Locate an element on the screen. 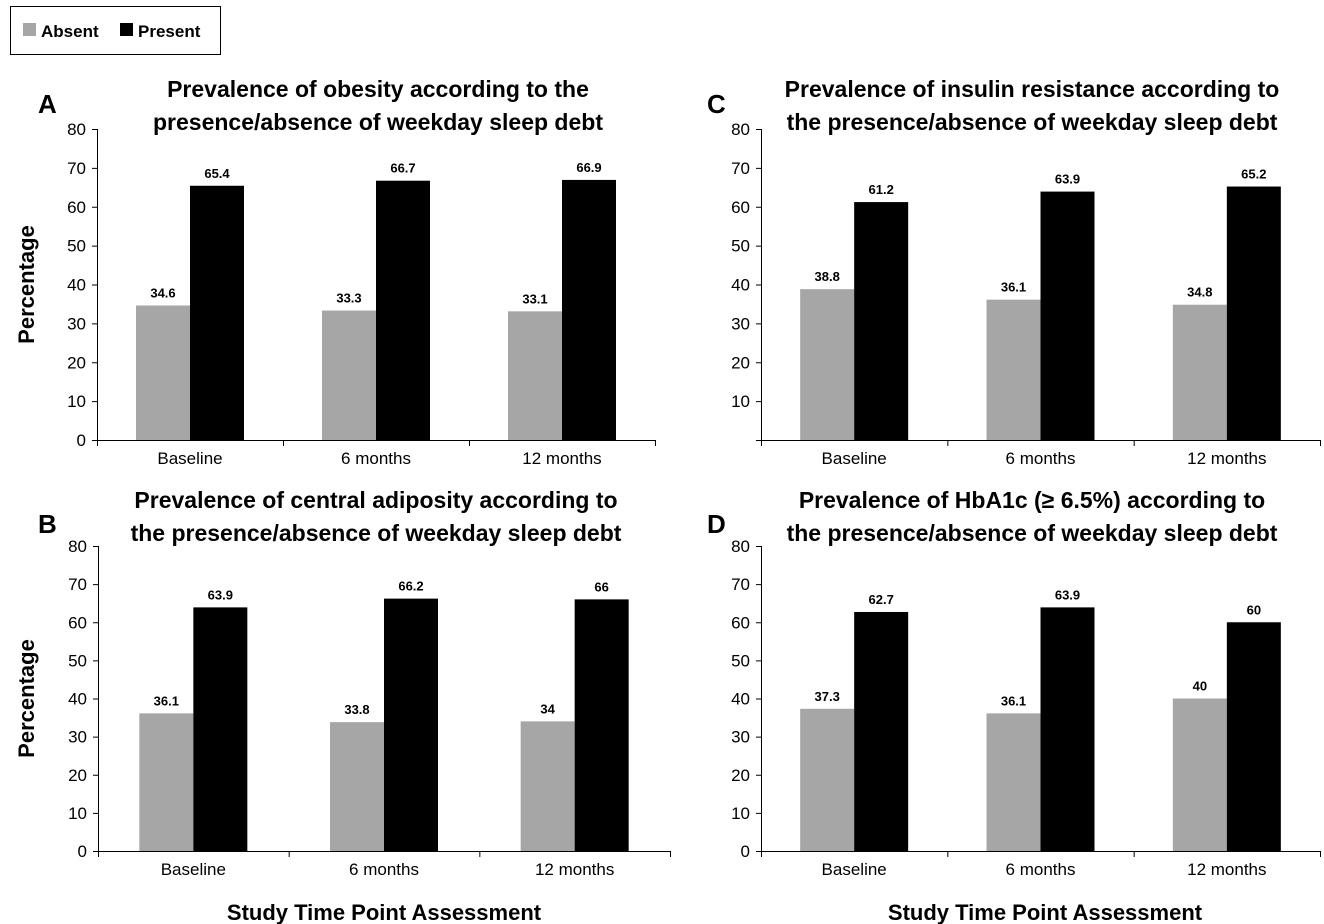 This screenshot has width=1324, height=924. data-label: 34 is located at coordinates (547, 708).